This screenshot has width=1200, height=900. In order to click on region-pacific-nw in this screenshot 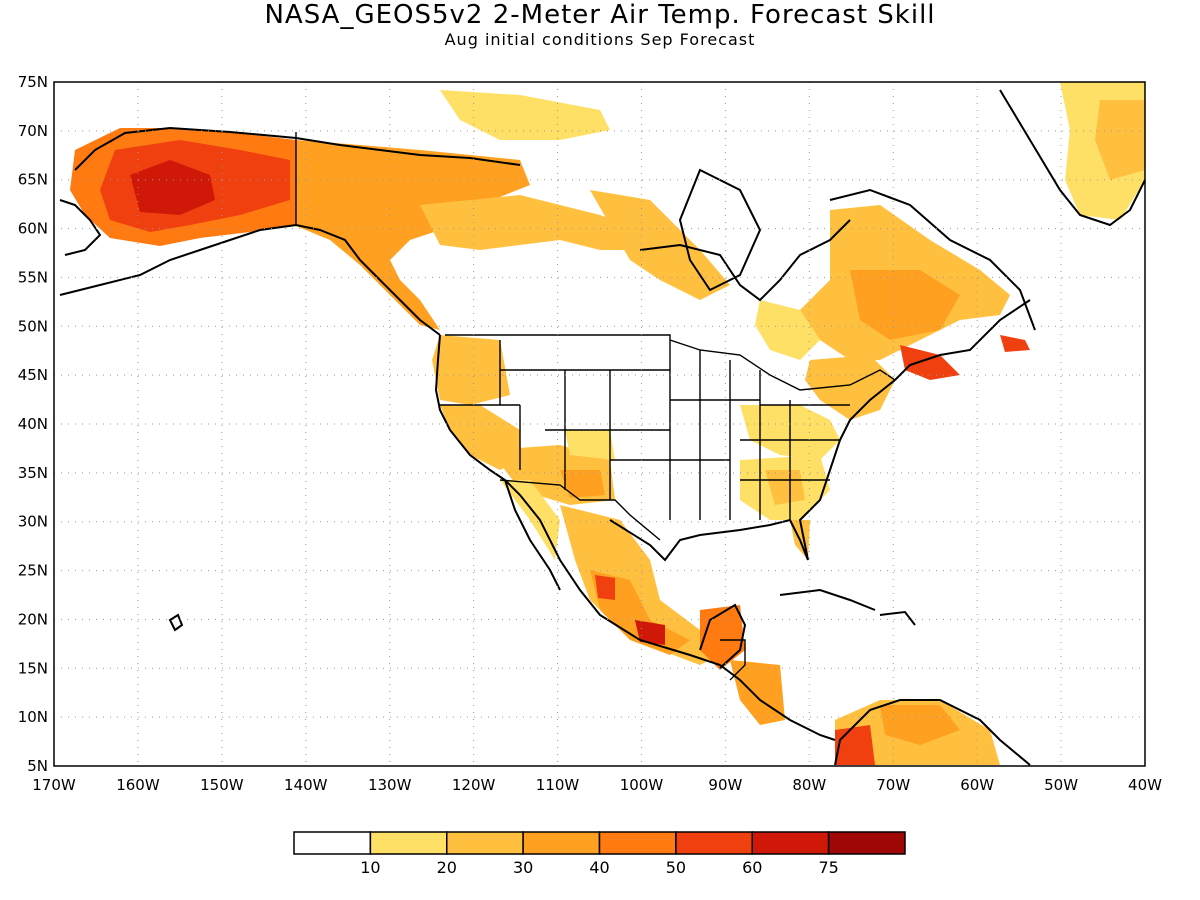, I will do `click(471, 370)`.